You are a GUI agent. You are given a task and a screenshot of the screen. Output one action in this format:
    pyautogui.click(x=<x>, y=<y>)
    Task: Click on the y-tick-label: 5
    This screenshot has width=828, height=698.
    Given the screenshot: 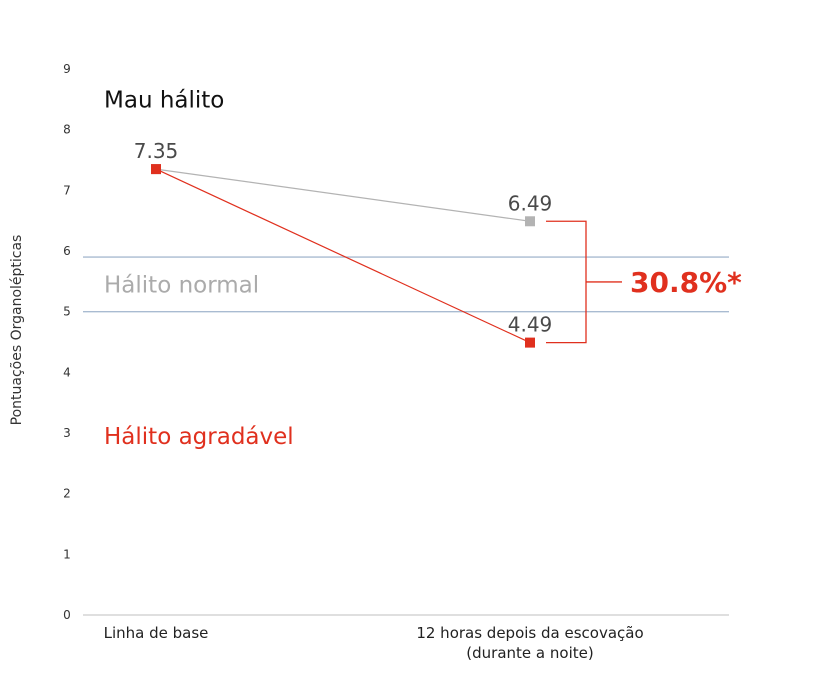 What is the action you would take?
    pyautogui.click(x=67, y=312)
    